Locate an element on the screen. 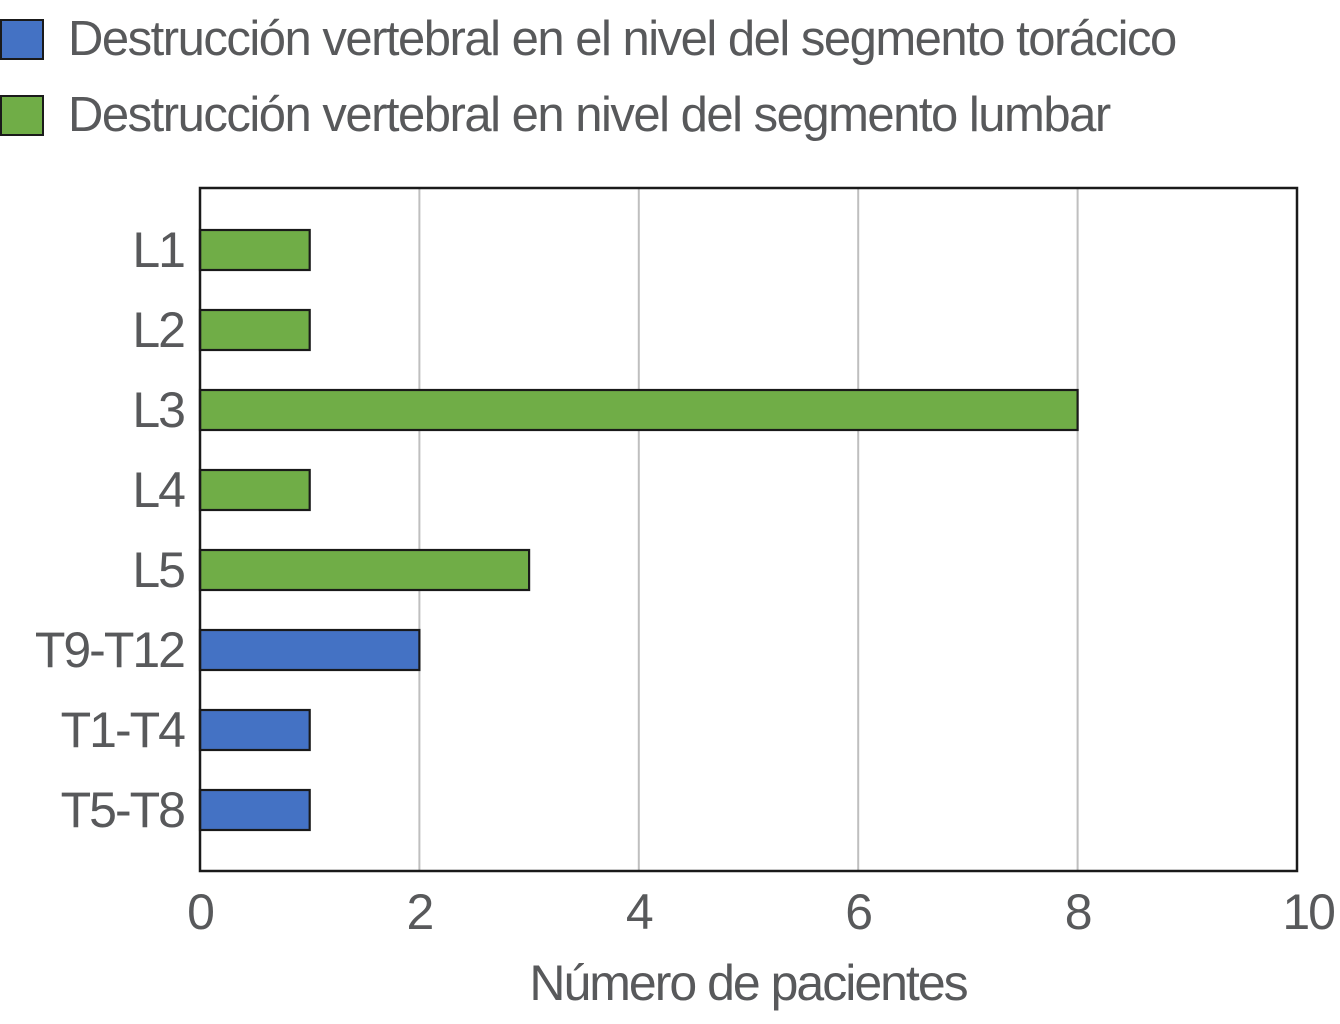  x-tick-labels: 0 2 4 6 8 10 is located at coordinates (761, 912).